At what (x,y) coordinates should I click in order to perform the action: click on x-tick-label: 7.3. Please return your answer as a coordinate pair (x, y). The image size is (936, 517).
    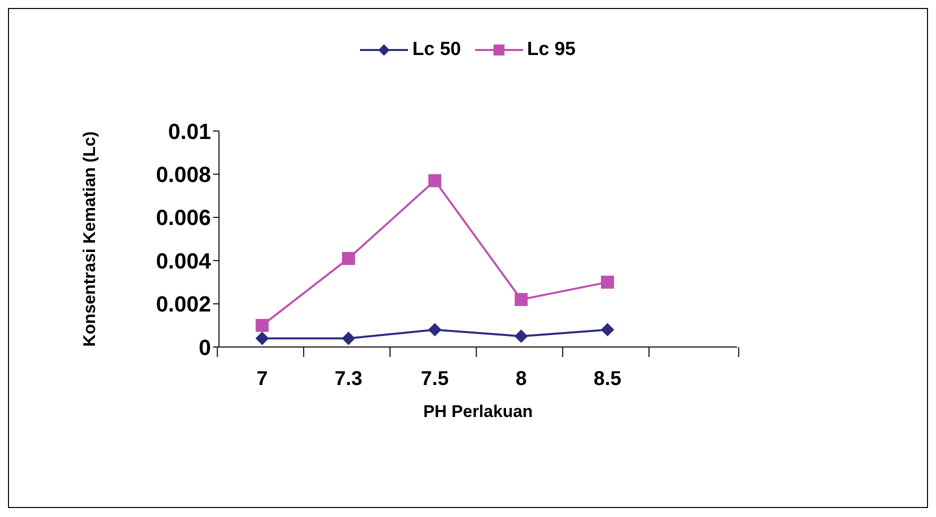
    Looking at the image, I should click on (348, 379).